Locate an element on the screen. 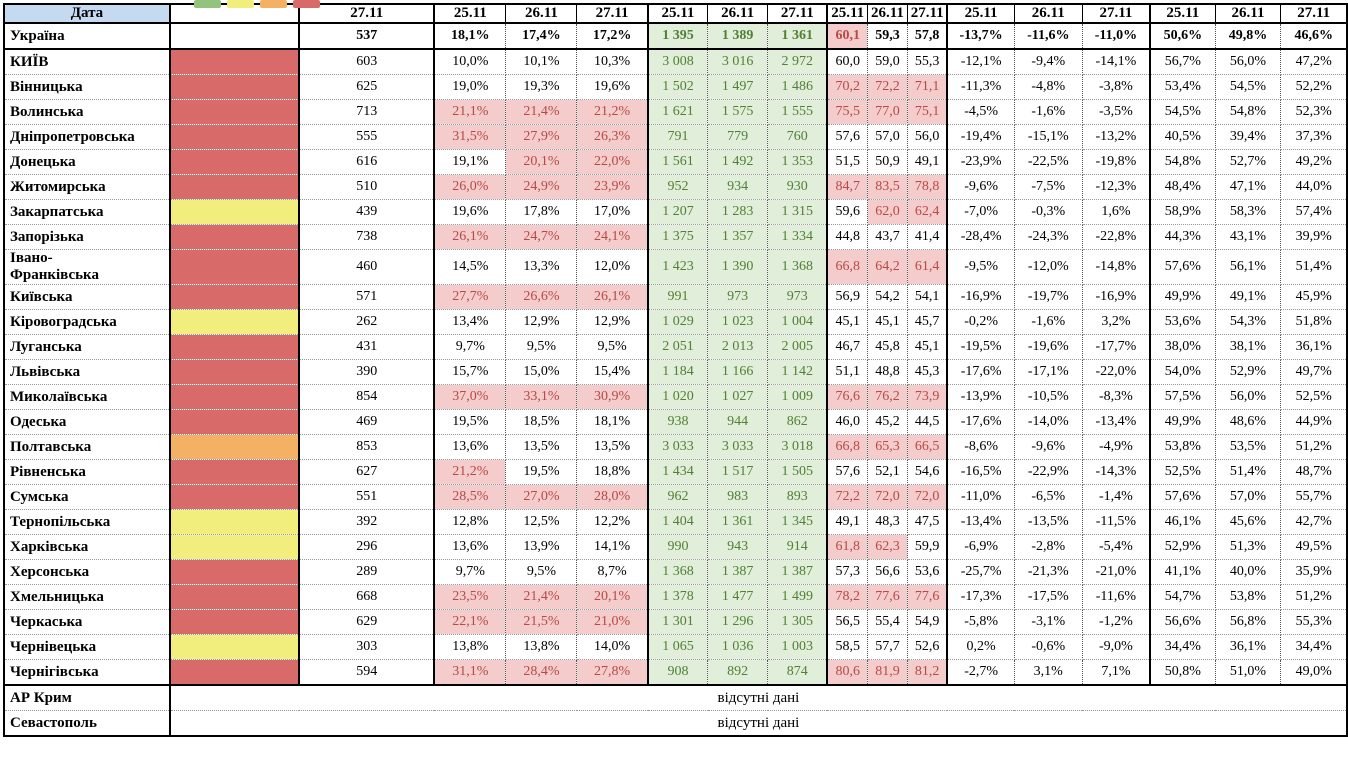  pct-cell: 17,4% is located at coordinates (541, 36).